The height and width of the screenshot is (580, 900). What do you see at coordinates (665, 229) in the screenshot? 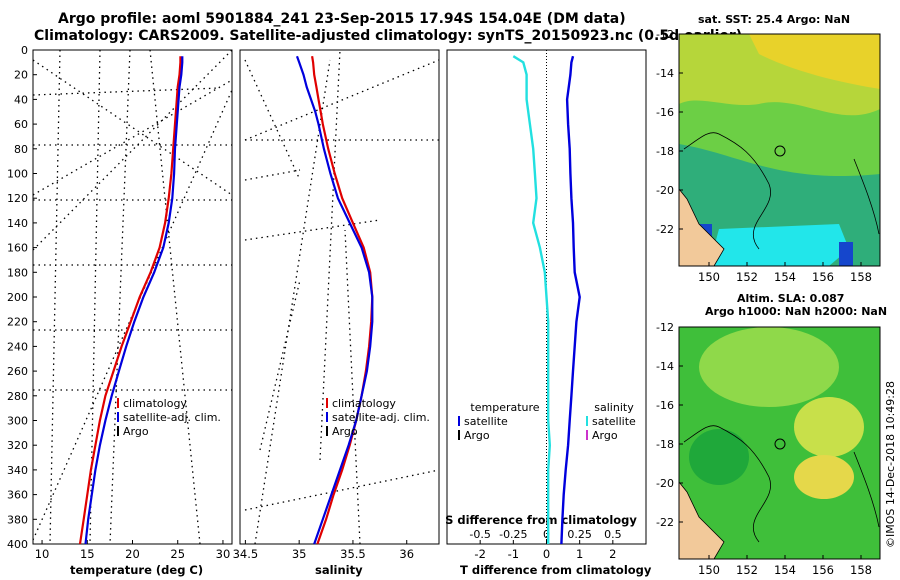
I see `sst-lat-tick-label: -22` at bounding box center [665, 229].